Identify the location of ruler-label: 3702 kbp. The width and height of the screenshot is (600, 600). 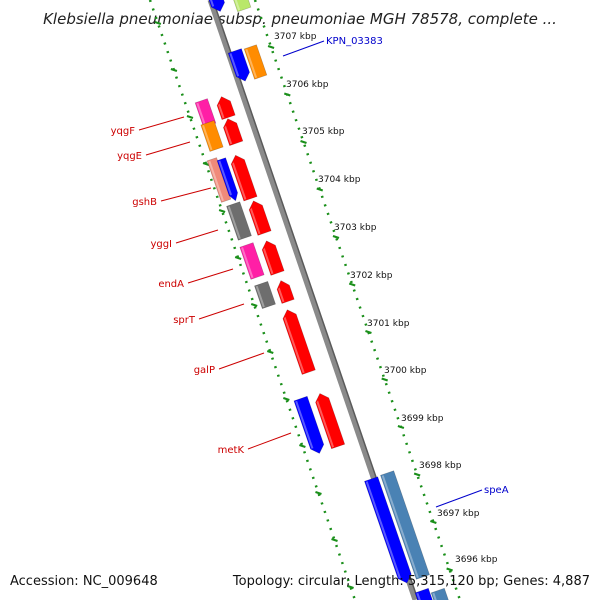
(371, 276).